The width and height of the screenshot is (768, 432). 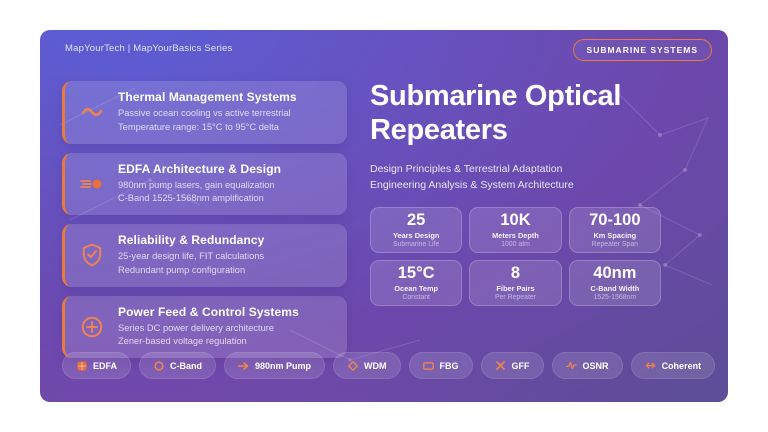 I want to click on page-title-line2: Repeaters, so click(x=439, y=129).